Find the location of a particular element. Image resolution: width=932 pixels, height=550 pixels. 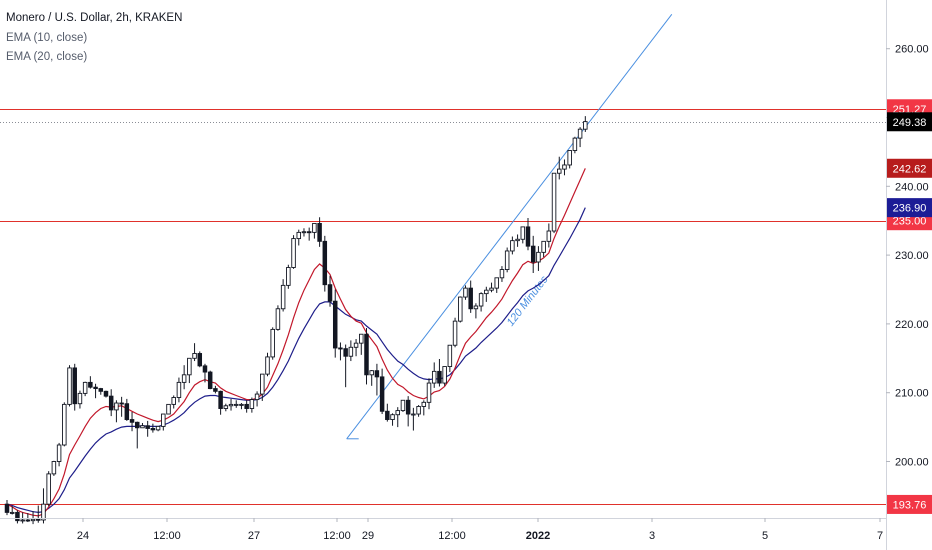

legend-ema10: EMA (10, close) is located at coordinates (47, 37).